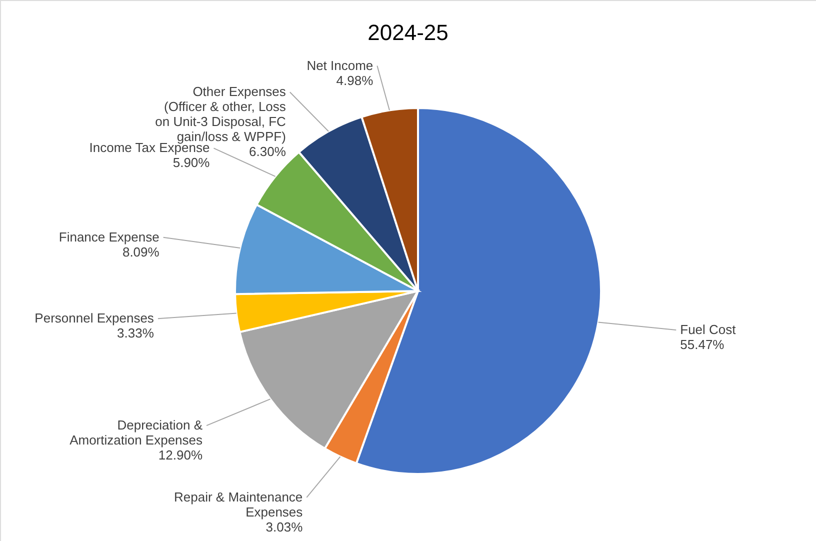 This screenshot has width=816, height=541. I want to click on data-label: 3.03%, so click(285, 526).